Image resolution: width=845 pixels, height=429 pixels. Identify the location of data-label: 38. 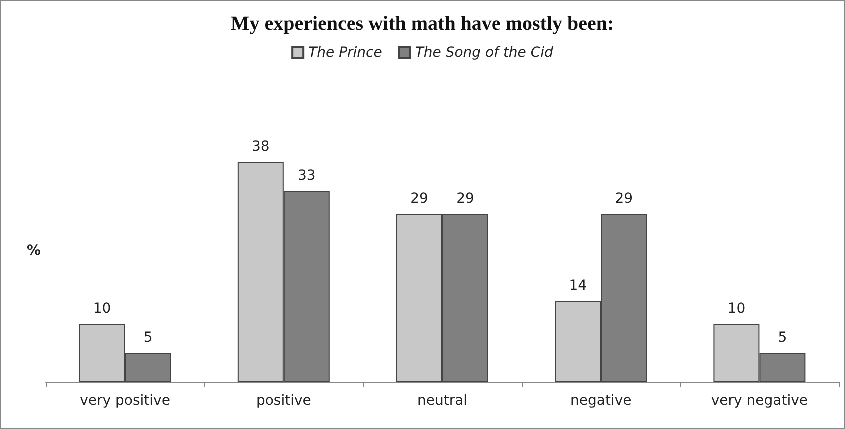
(261, 147).